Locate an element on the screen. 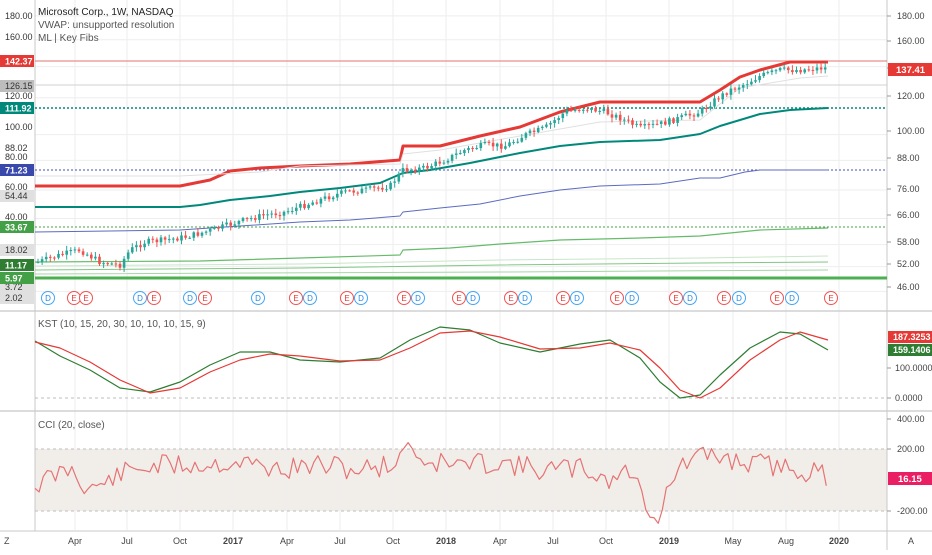 The width and height of the screenshot is (932, 555). time-tick-label: Apr is located at coordinates (500, 541).